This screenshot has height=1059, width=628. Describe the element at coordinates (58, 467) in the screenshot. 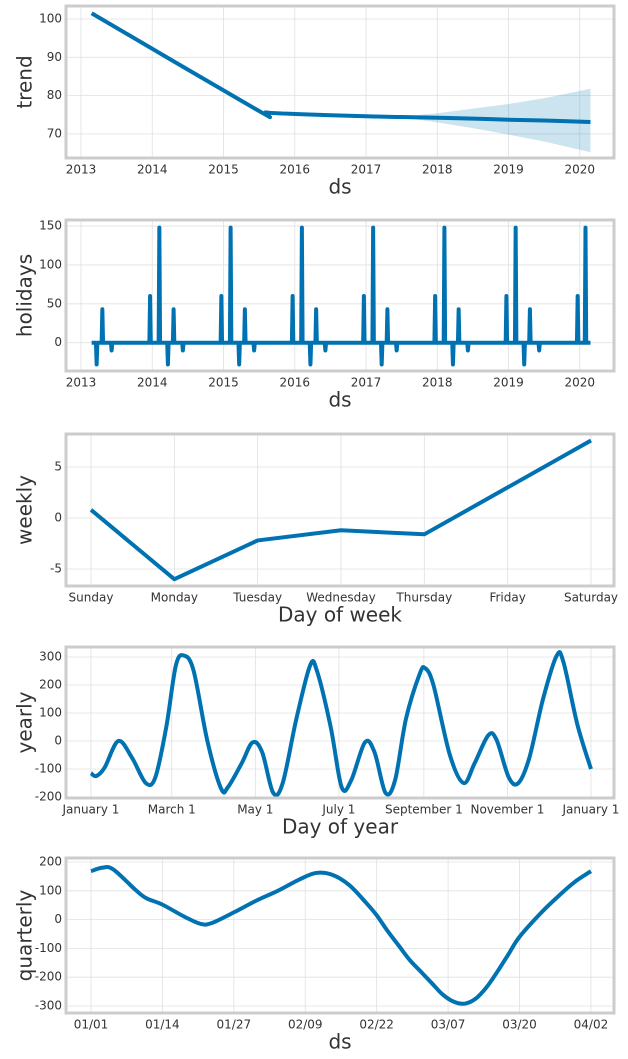

I see `y-tick-label: 5` at that location.